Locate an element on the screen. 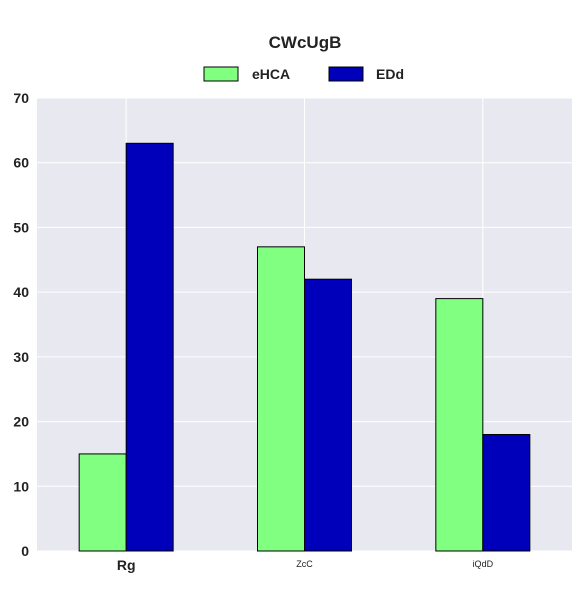 Image resolution: width=584 pixels, height=589 pixels. y-tick-label: 50 is located at coordinates (21, 227).